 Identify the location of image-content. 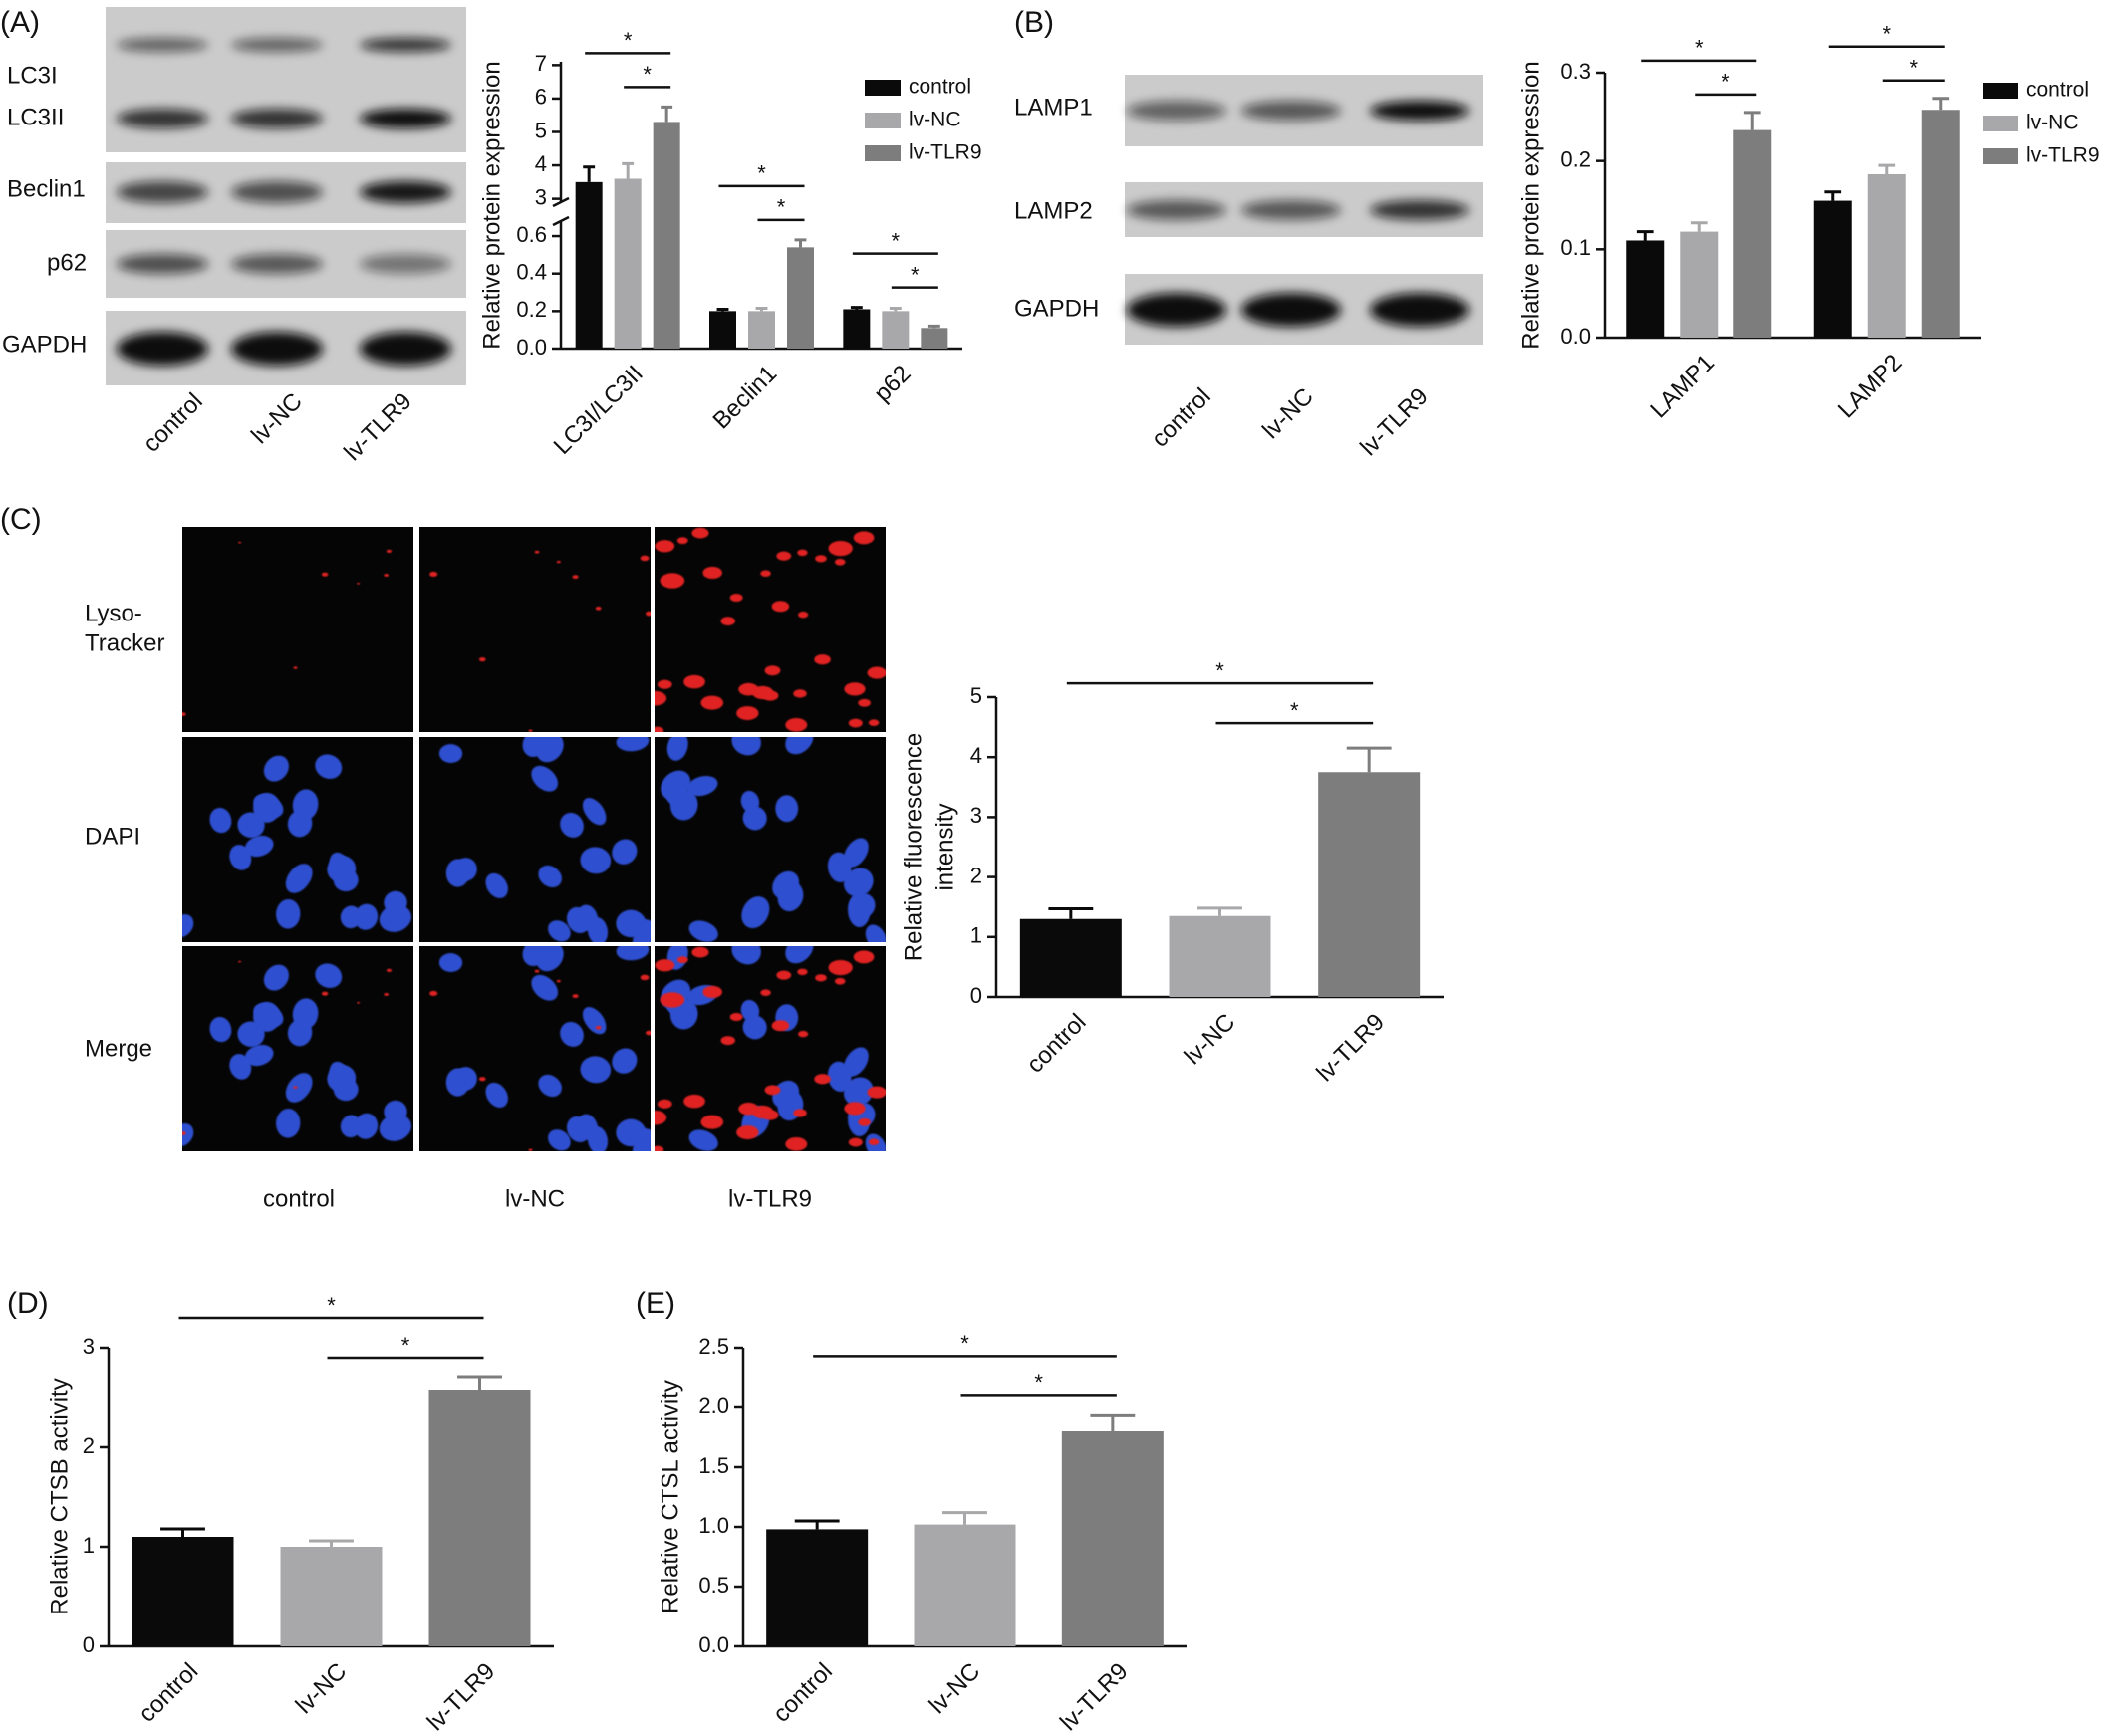
(770, 1049).